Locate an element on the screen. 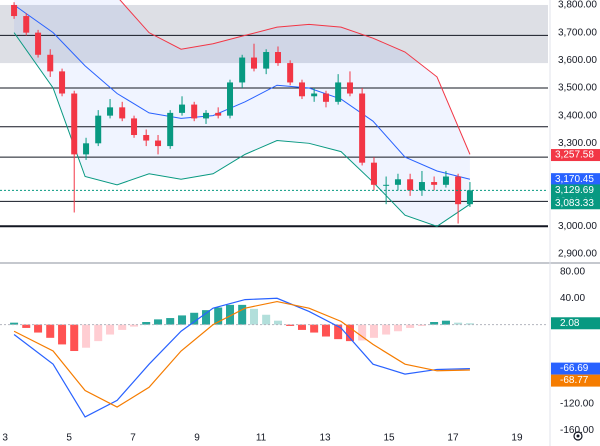  x-tick-label: 3 is located at coordinates (5, 438).